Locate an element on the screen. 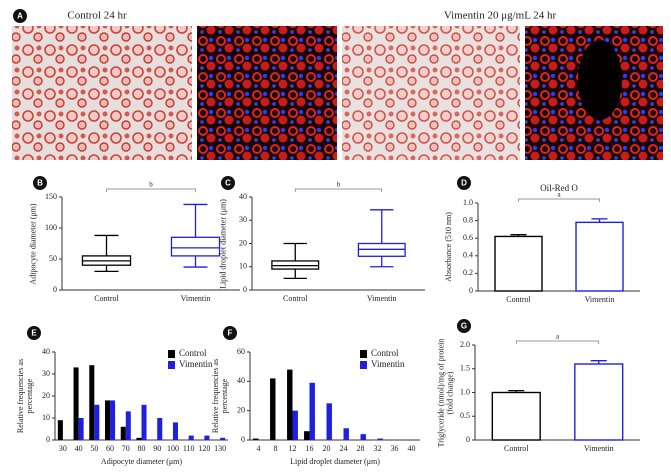 Image resolution: width=671 pixels, height=476 pixels. x-tick-label: 4 is located at coordinates (259, 448).